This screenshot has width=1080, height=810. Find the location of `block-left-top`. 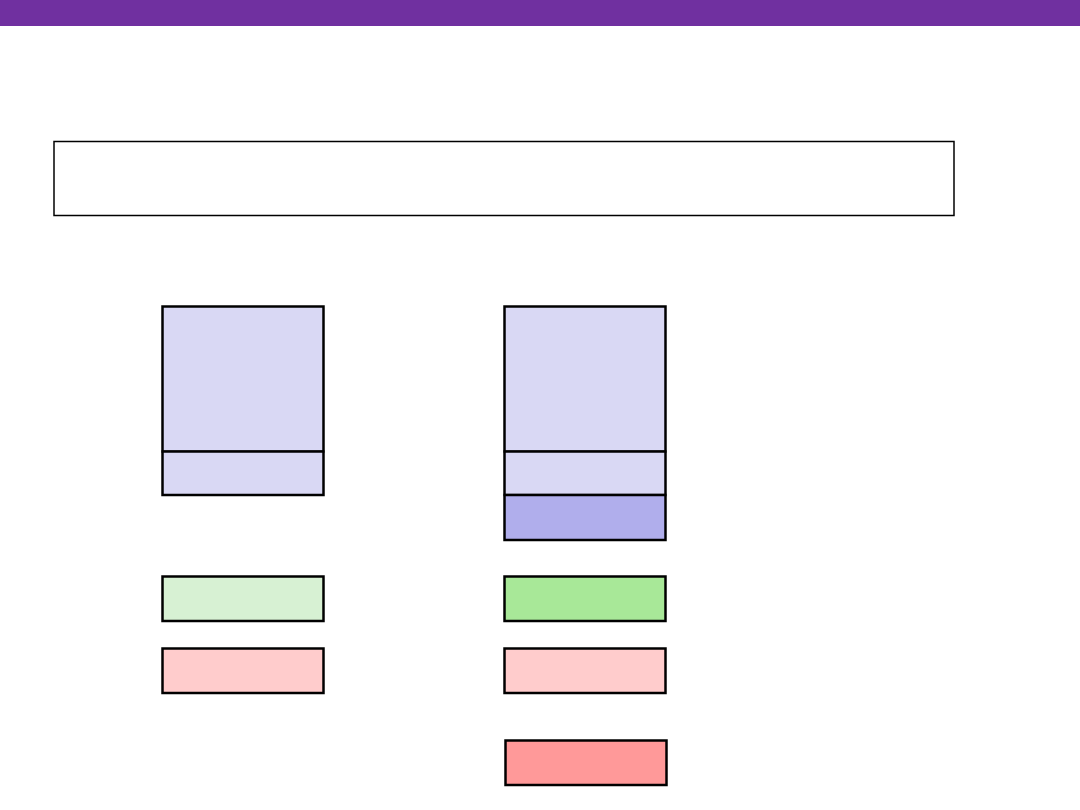

block-left-top is located at coordinates (243, 379).